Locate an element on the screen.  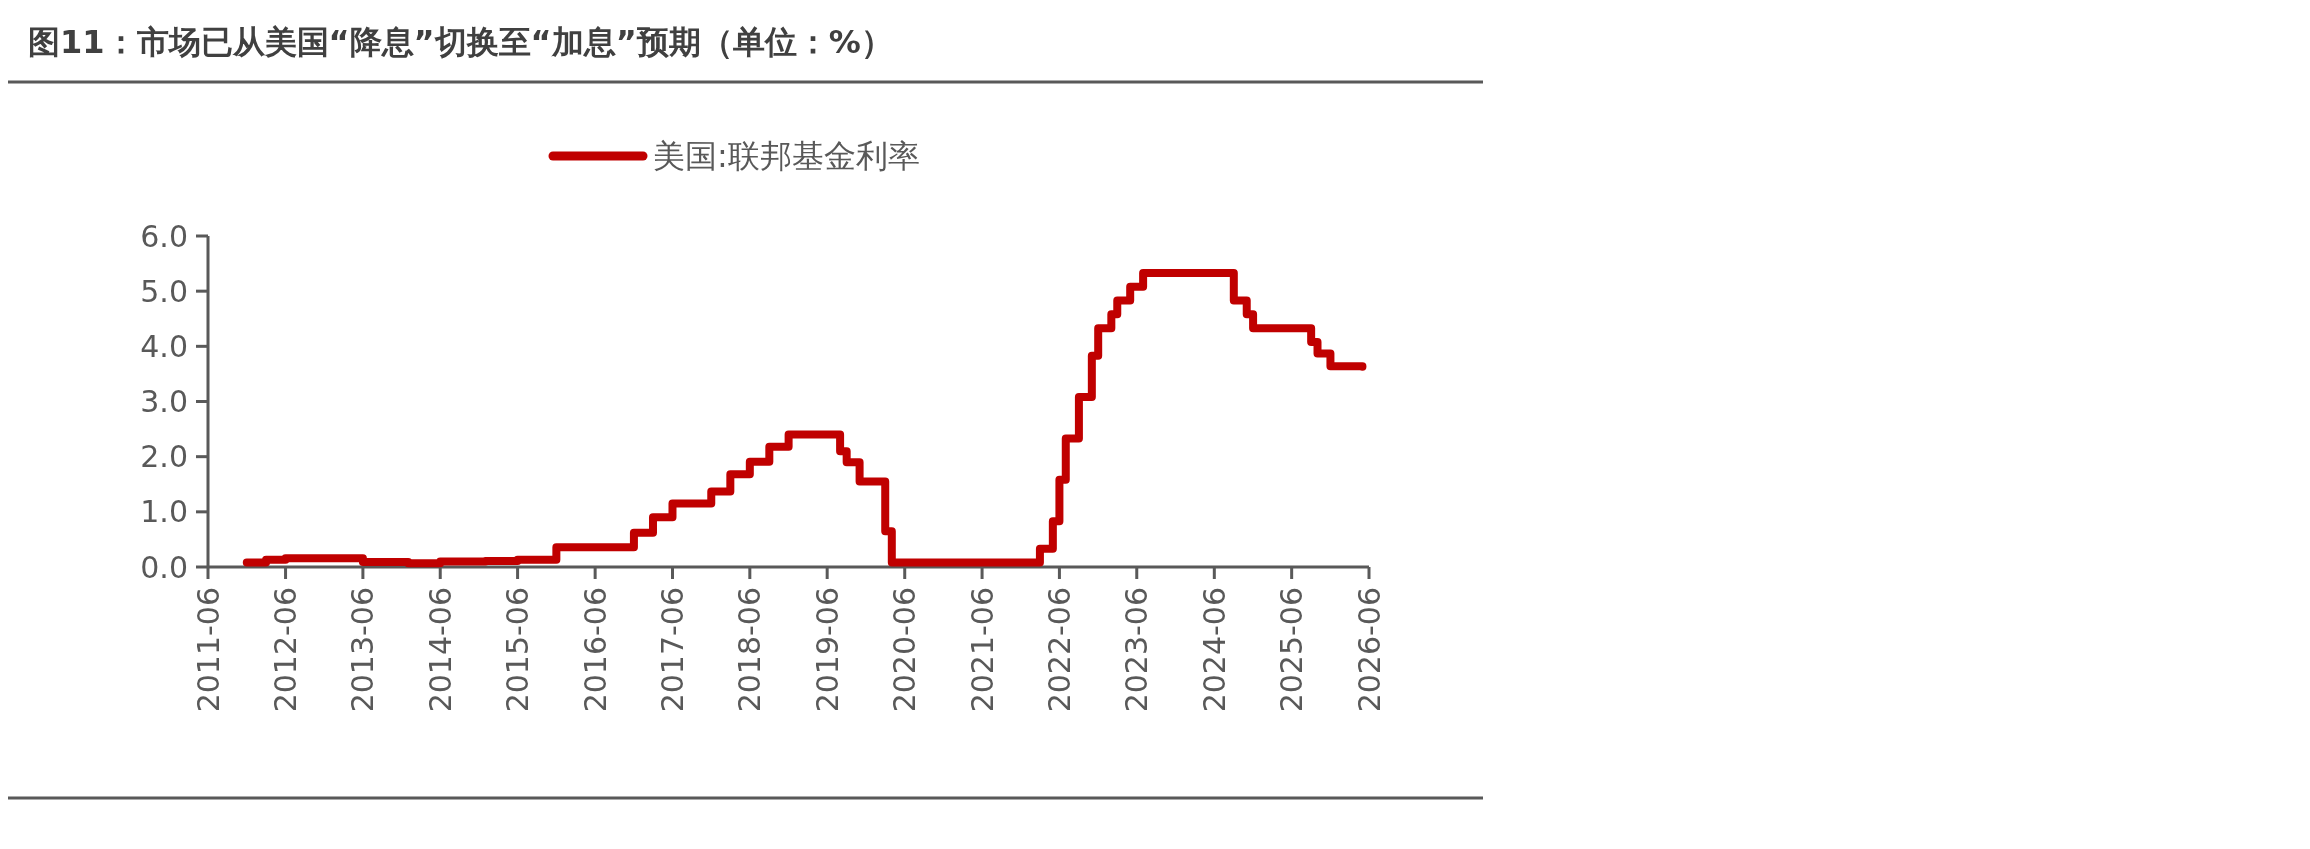
chart-title: 图11：市场已从美国“降息”切换至“加息”预期（单位：%） is located at coordinates (460, 42).